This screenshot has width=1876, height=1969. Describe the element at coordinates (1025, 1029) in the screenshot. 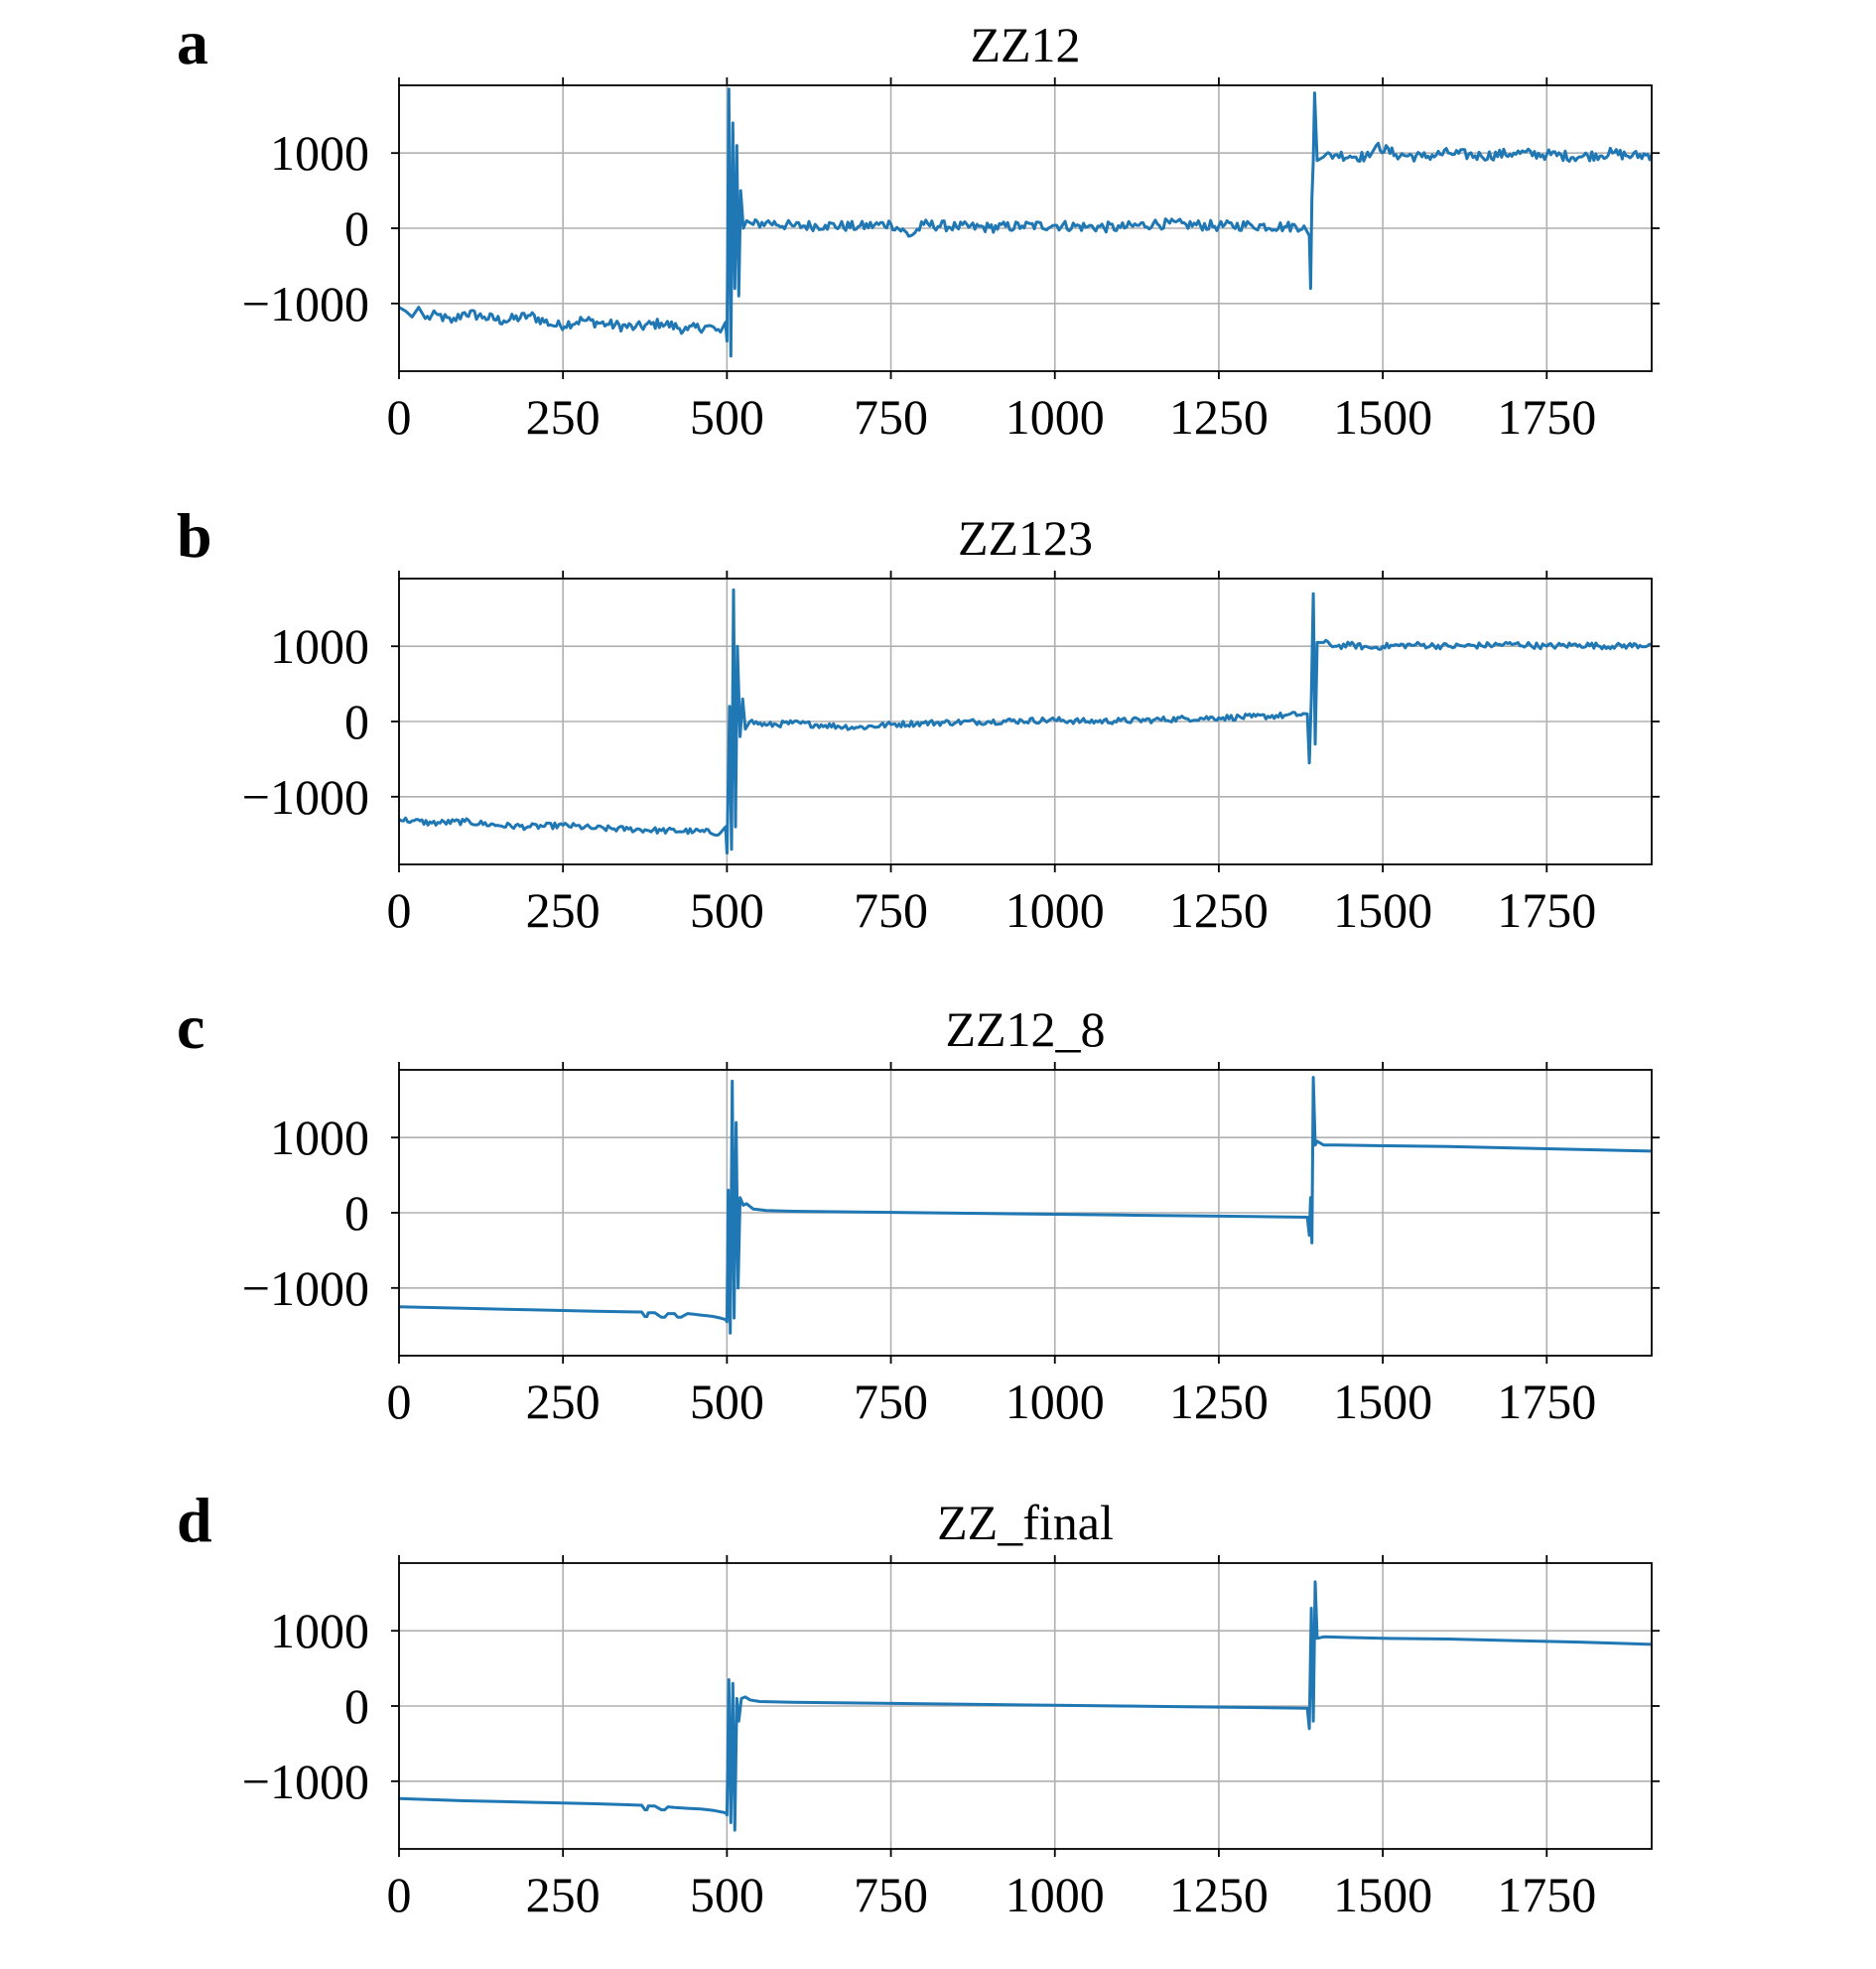

I see `chart-title: ZZ12_8` at that location.